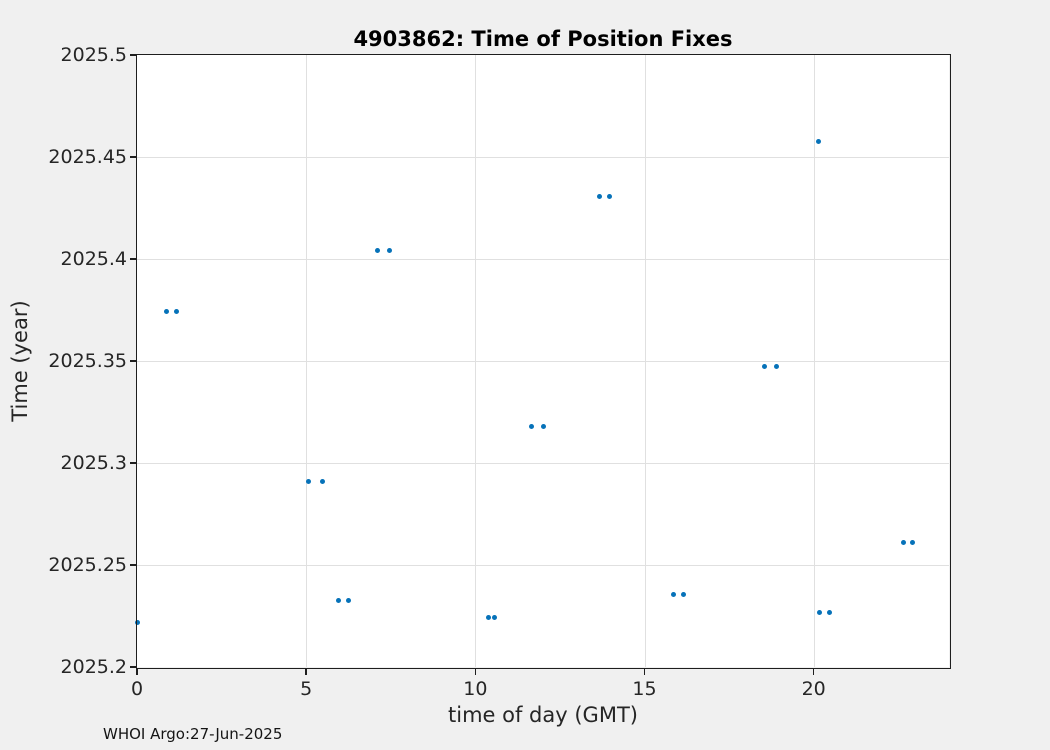 The height and width of the screenshot is (750, 1050). What do you see at coordinates (475, 689) in the screenshot?
I see `x-tick-label: 10` at bounding box center [475, 689].